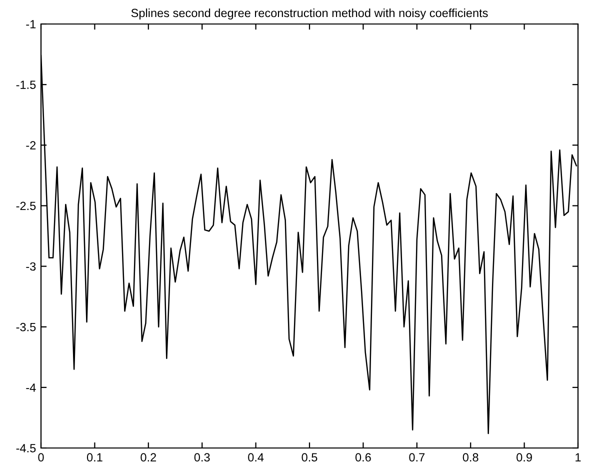 The width and height of the screenshot is (595, 473). Describe the element at coordinates (256, 457) in the screenshot. I see `x-tick-label: 0.4` at that location.